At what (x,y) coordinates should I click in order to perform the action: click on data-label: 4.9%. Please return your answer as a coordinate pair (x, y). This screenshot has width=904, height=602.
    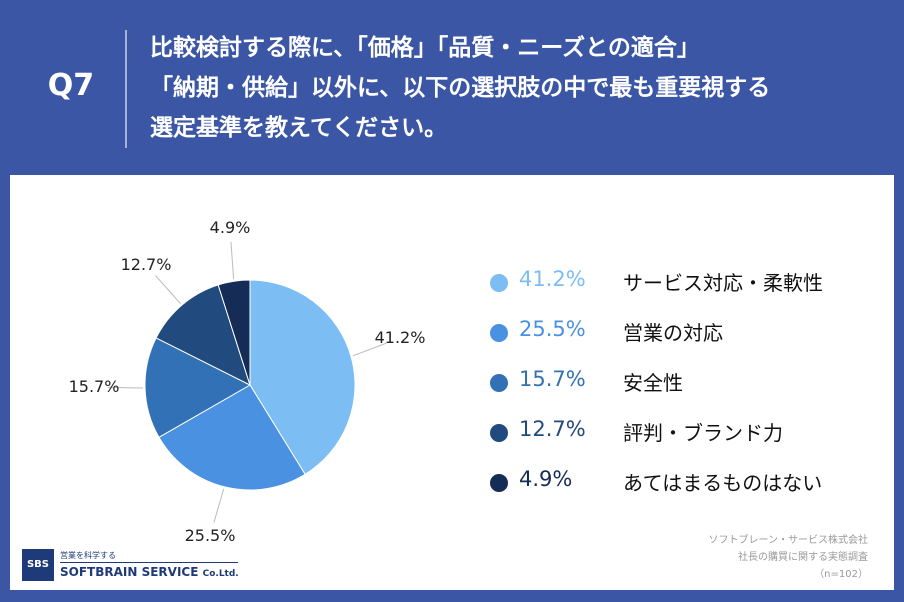
    Looking at the image, I should click on (230, 227).